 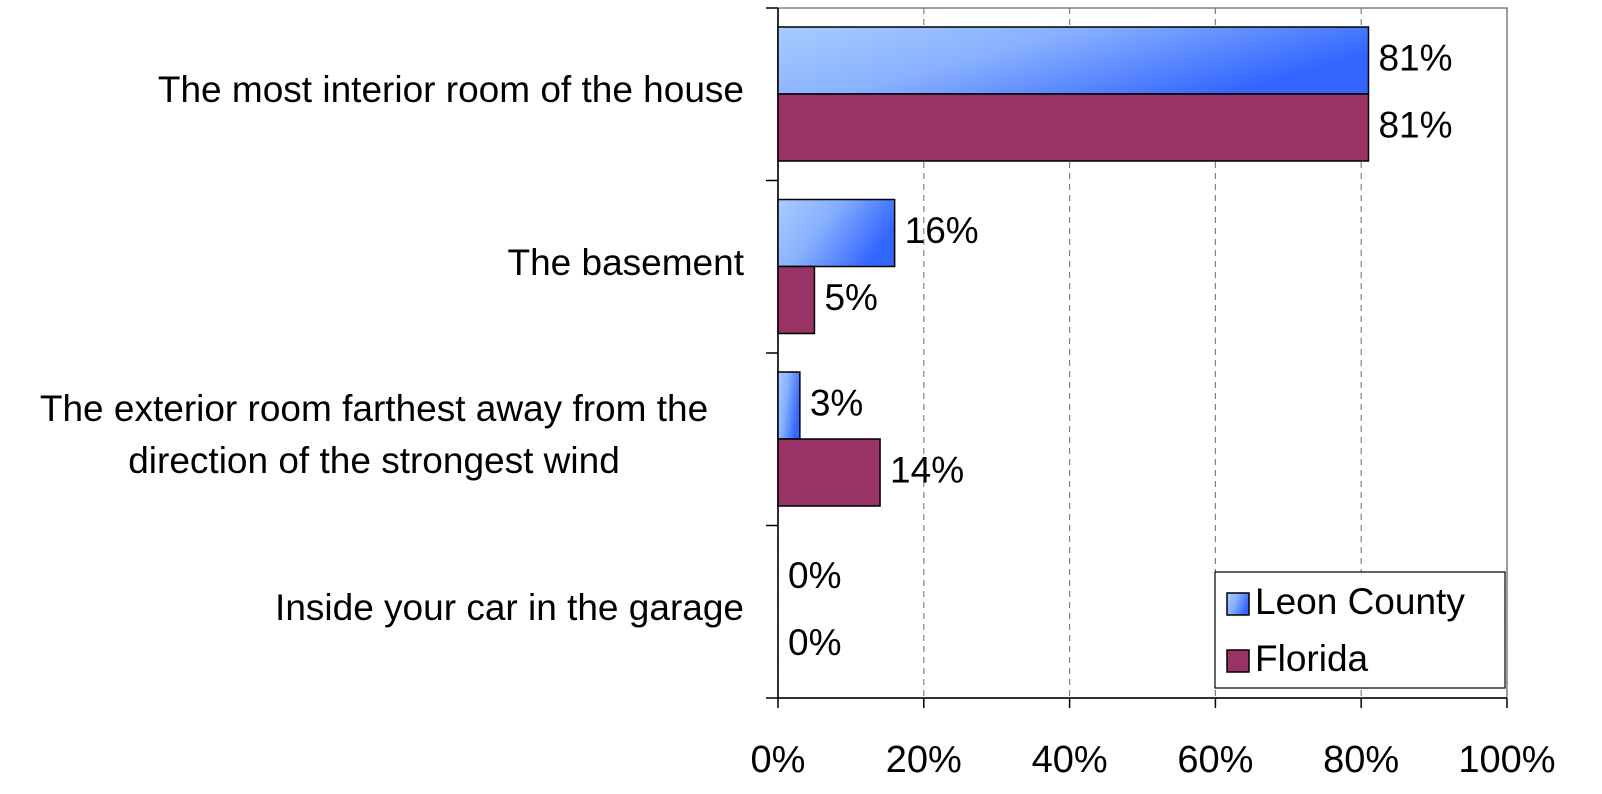 I want to click on value-label: 16%, so click(x=942, y=230).